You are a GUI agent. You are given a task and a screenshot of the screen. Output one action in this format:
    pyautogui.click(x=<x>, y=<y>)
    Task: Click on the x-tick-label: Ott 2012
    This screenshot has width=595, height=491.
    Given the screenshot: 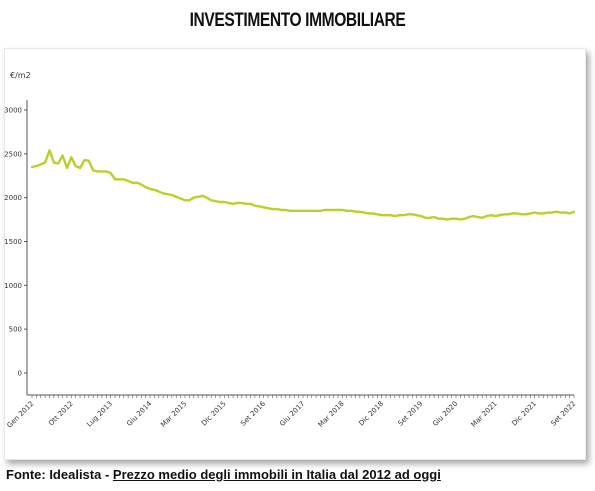 What is the action you would take?
    pyautogui.click(x=61, y=414)
    